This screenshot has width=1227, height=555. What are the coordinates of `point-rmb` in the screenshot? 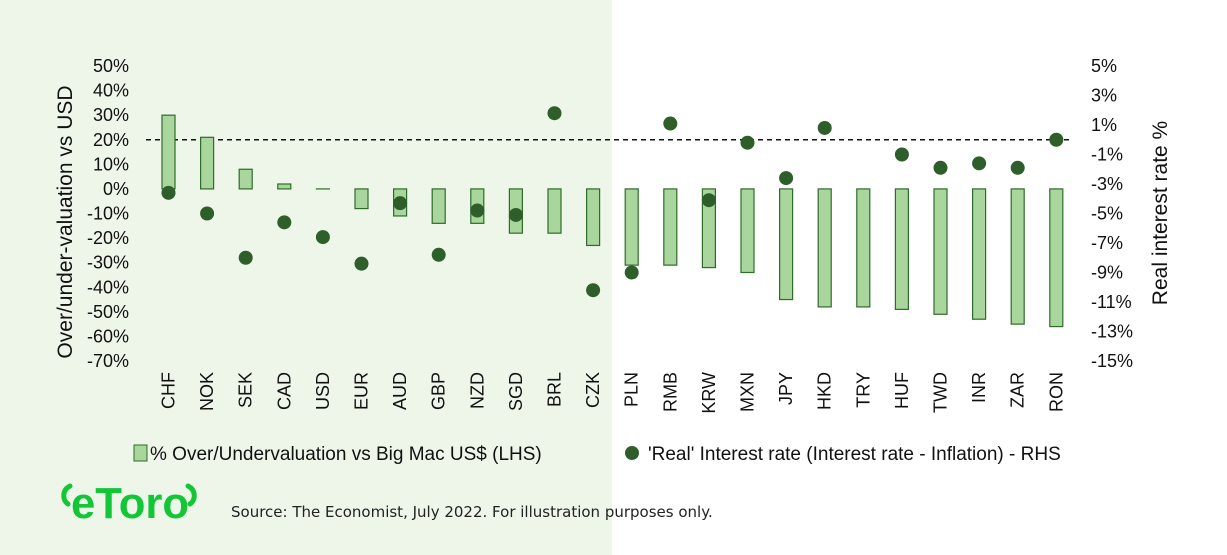 It's located at (670, 123).